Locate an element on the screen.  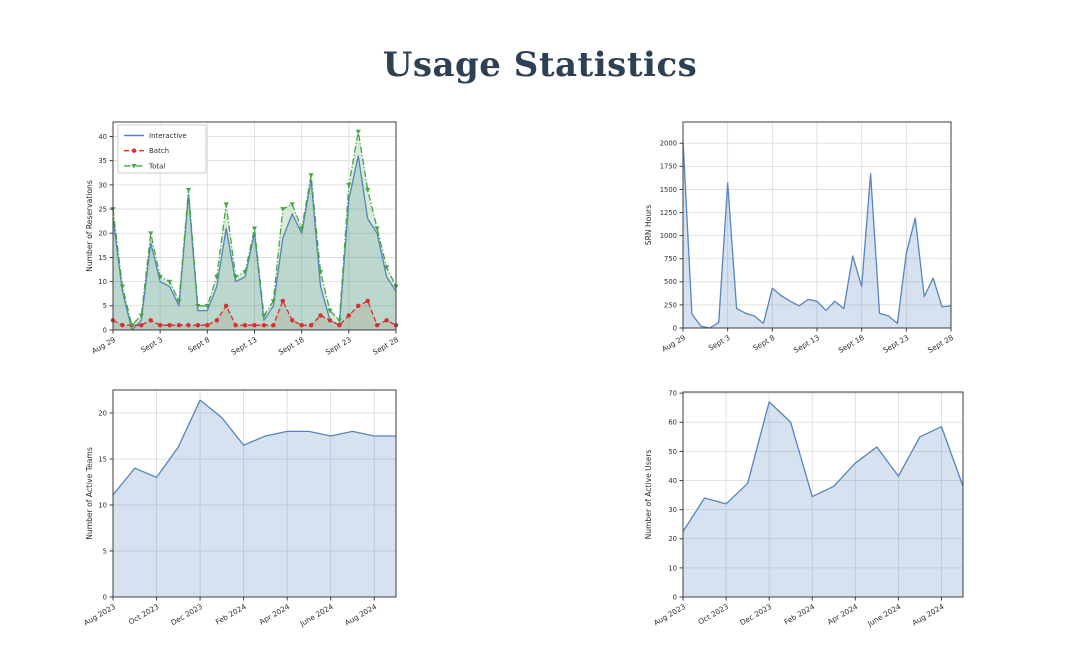
legend: Interactive Batch Total is located at coordinates (162, 149).